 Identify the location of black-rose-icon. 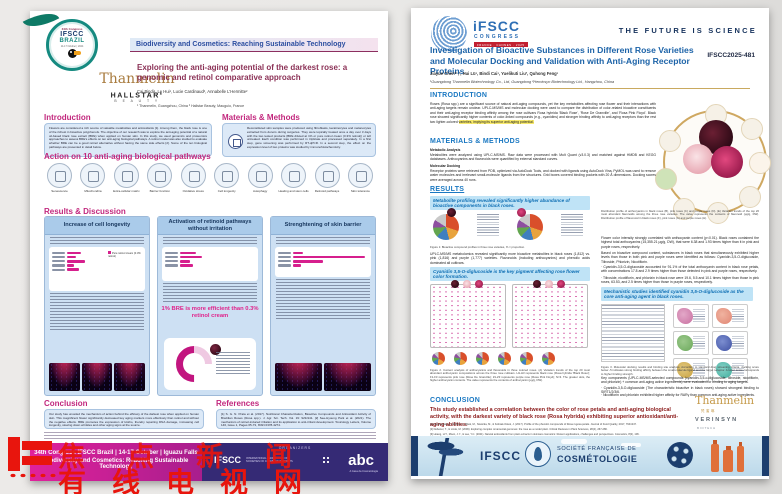
(215, 349).